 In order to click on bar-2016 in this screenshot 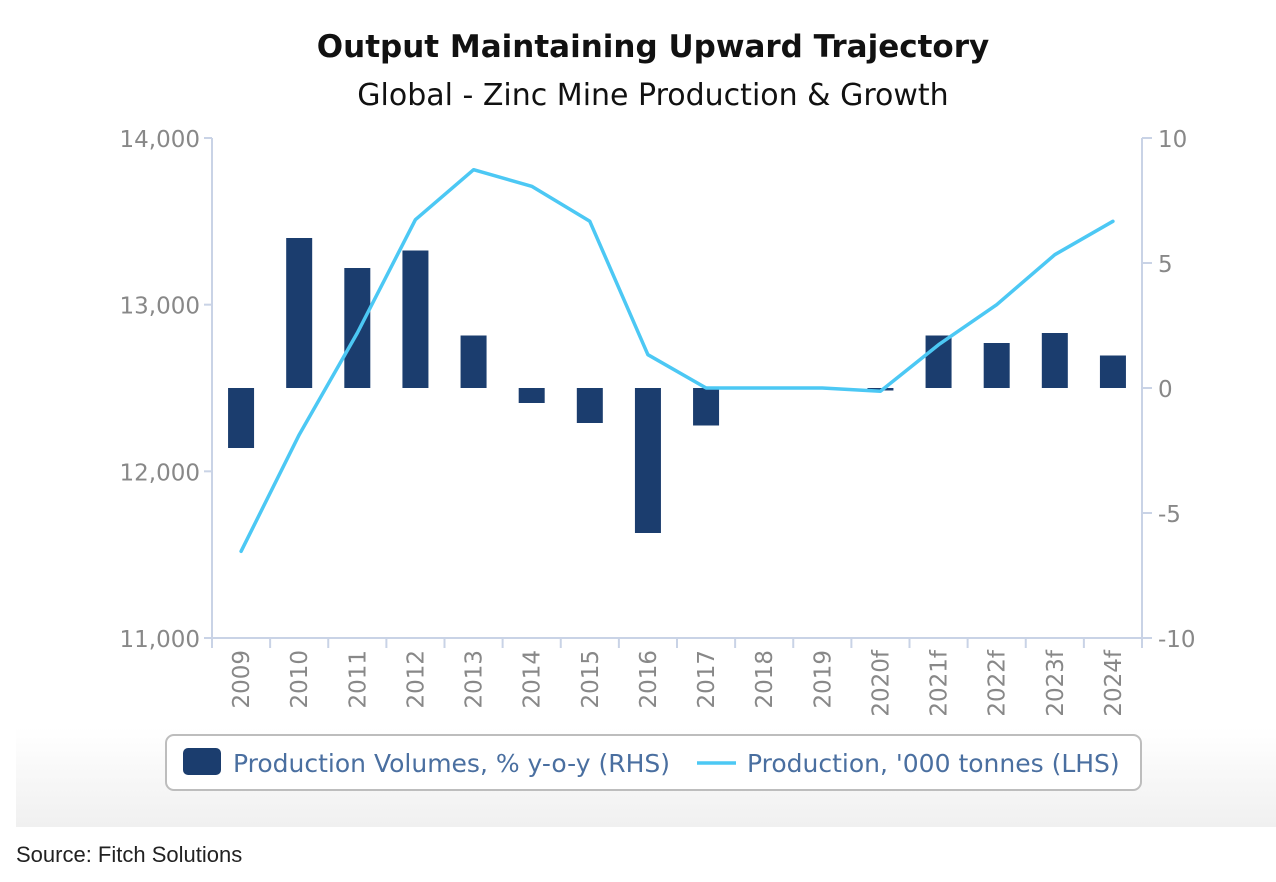, I will do `click(647, 460)`.